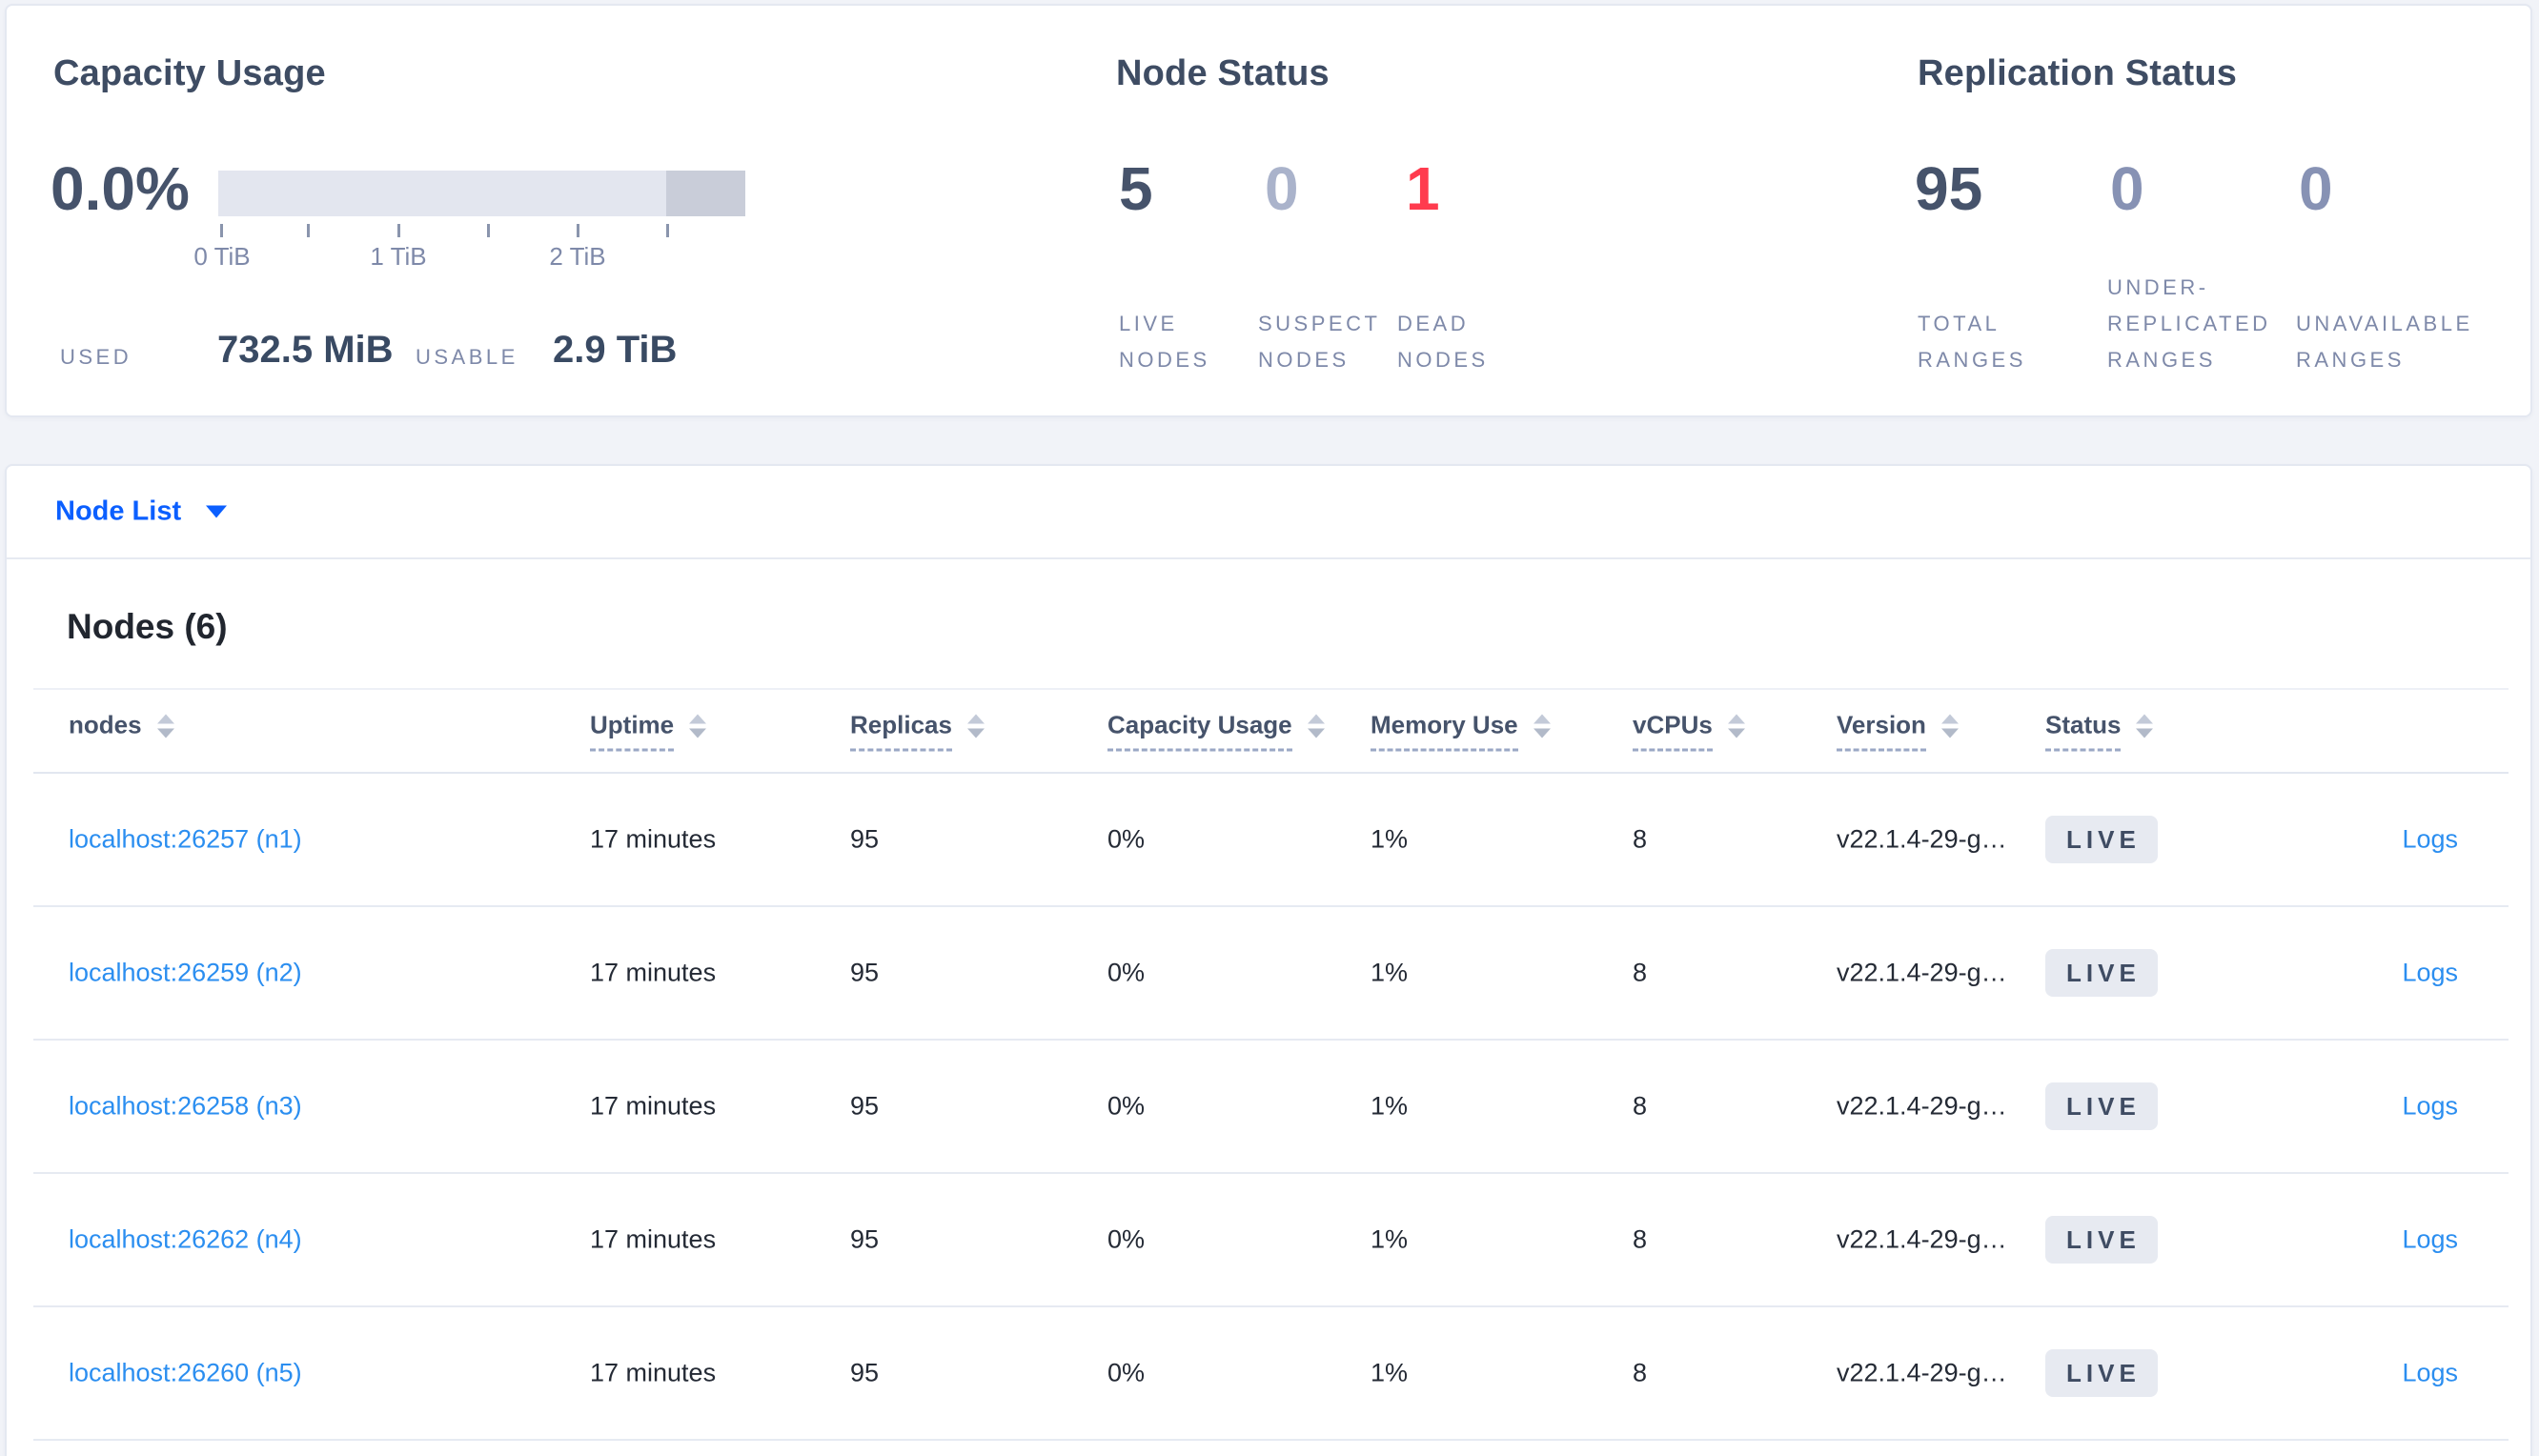 The height and width of the screenshot is (1456, 2539). What do you see at coordinates (2384, 342) in the screenshot?
I see `unavailable-ranges-label: UNAVAILABLE RANGES` at bounding box center [2384, 342].